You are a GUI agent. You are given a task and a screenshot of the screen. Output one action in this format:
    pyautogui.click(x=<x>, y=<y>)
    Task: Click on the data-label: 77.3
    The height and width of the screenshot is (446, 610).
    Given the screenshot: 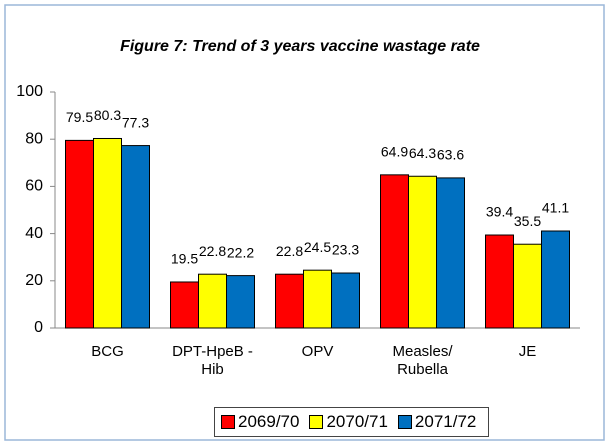 What is the action you would take?
    pyautogui.click(x=135, y=122)
    